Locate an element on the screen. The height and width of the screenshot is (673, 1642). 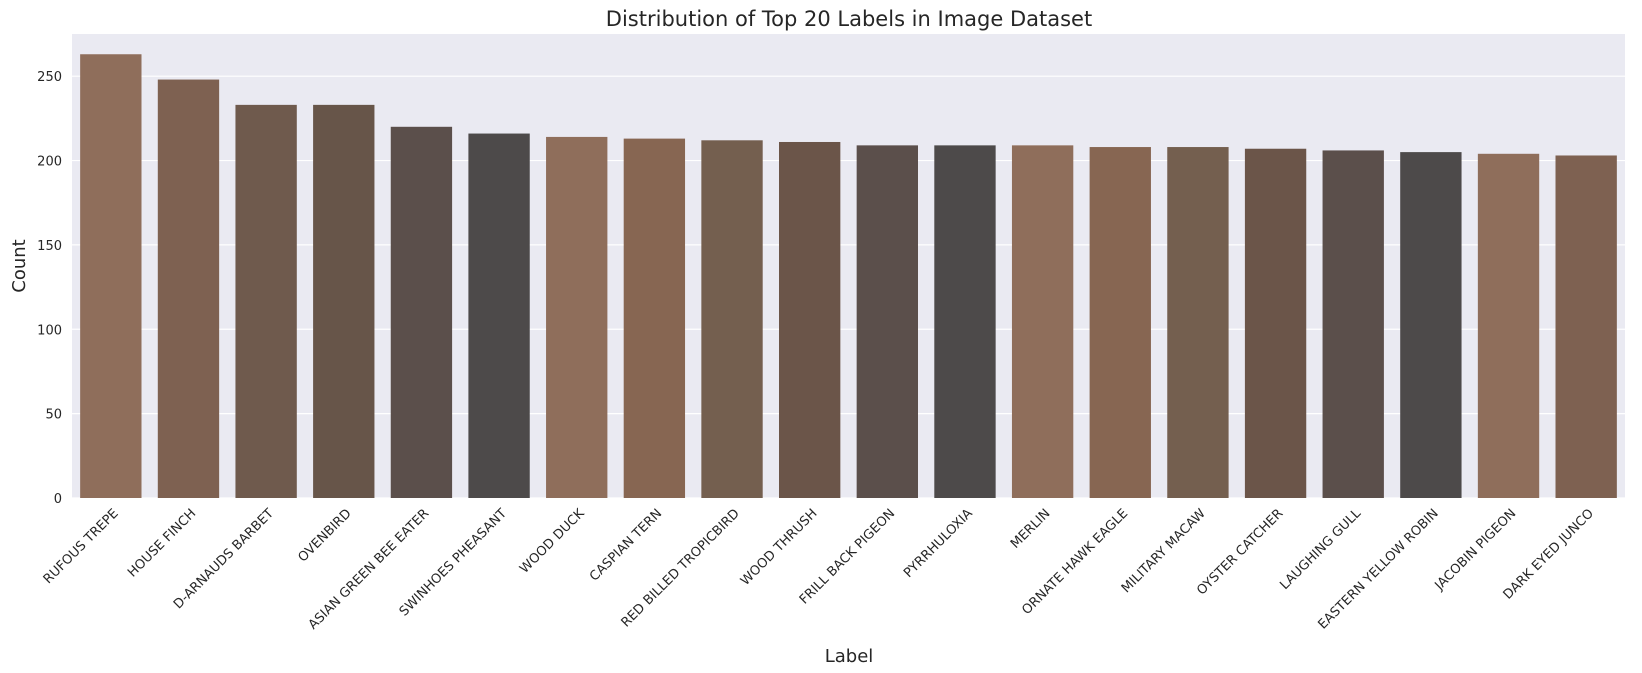
y-axis-ticks: 0 50 100 150 200 250 is located at coordinates (49, 288).